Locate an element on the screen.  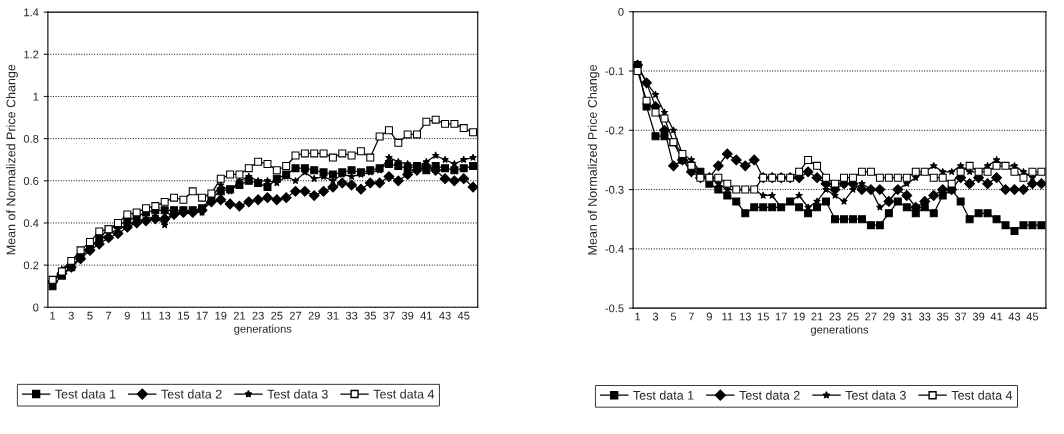
y-tick-label: 1 is located at coordinates (36, 96).